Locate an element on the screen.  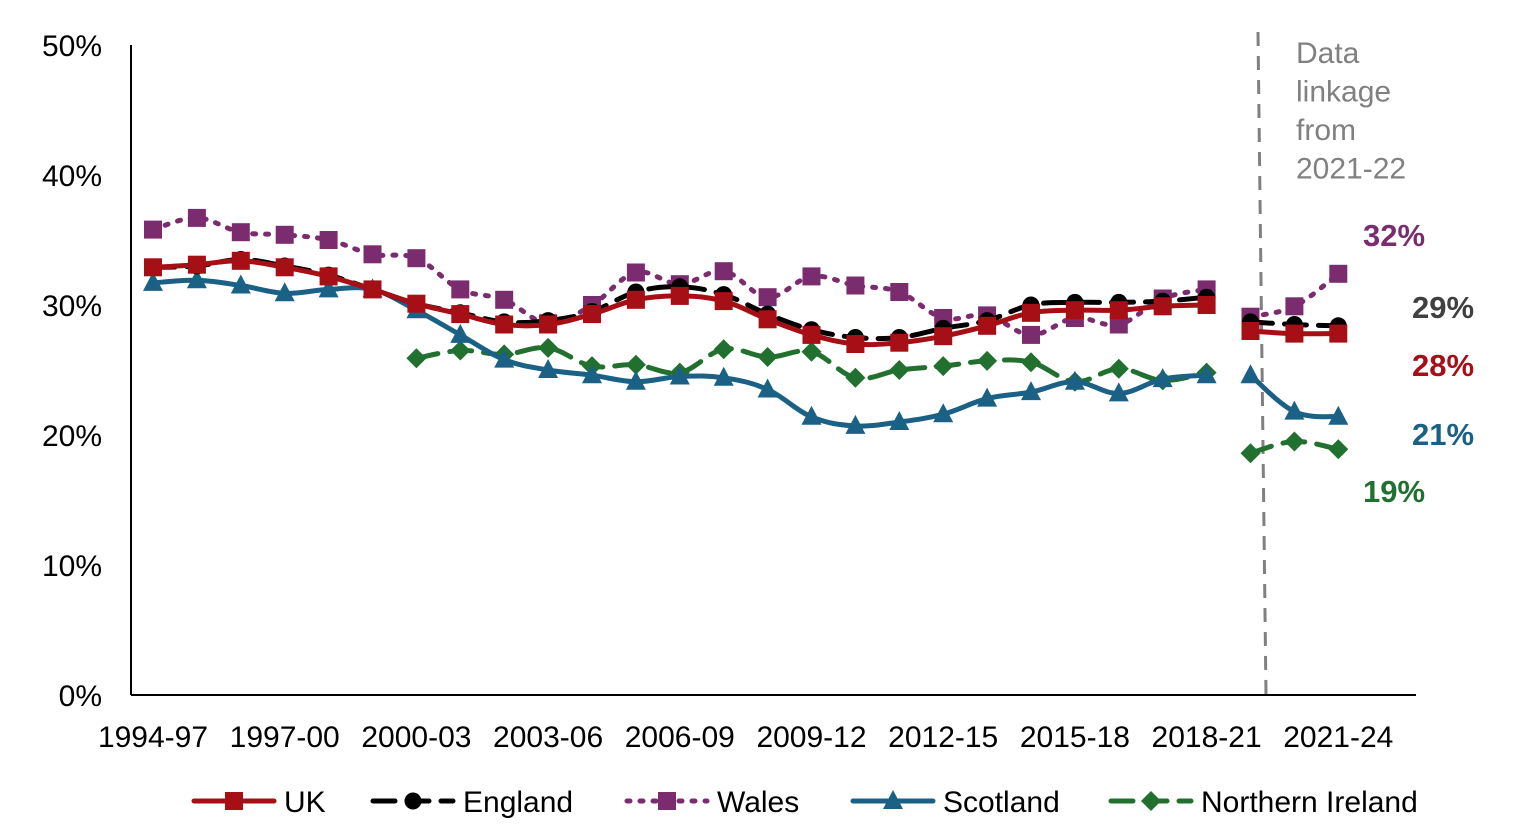
end-label: 32% is located at coordinates (1394, 235).